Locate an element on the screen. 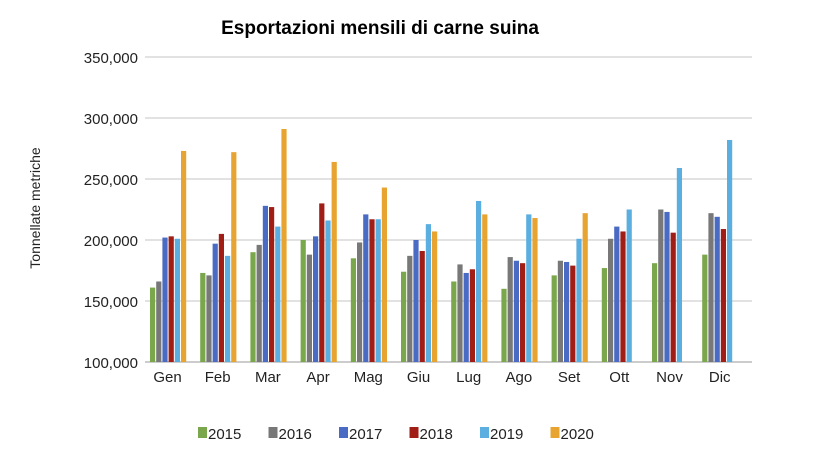 The height and width of the screenshot is (461, 820). legend-label: 2015 is located at coordinates (224, 434).